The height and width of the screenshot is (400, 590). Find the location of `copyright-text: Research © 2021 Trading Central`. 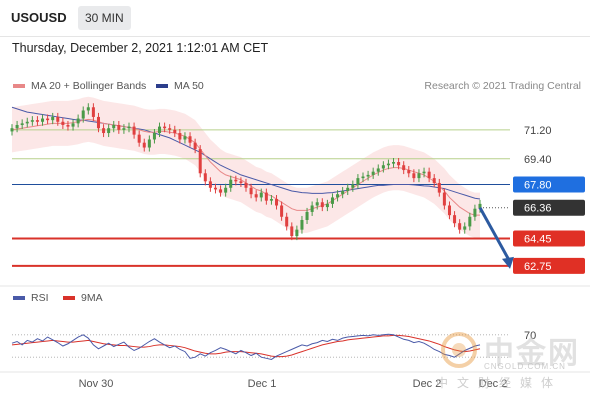

copyright-text: Research © 2021 Trading Central is located at coordinates (502, 86).